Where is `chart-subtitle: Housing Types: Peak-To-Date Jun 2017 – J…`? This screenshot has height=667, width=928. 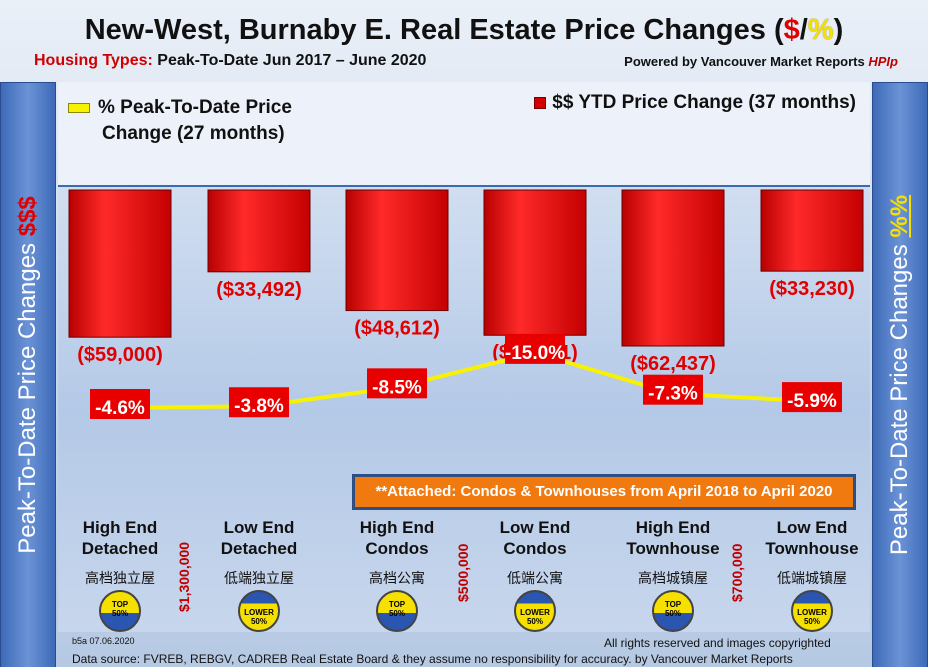 chart-subtitle: Housing Types: Peak-To-Date Jun 2017 – J… is located at coordinates (230, 61).